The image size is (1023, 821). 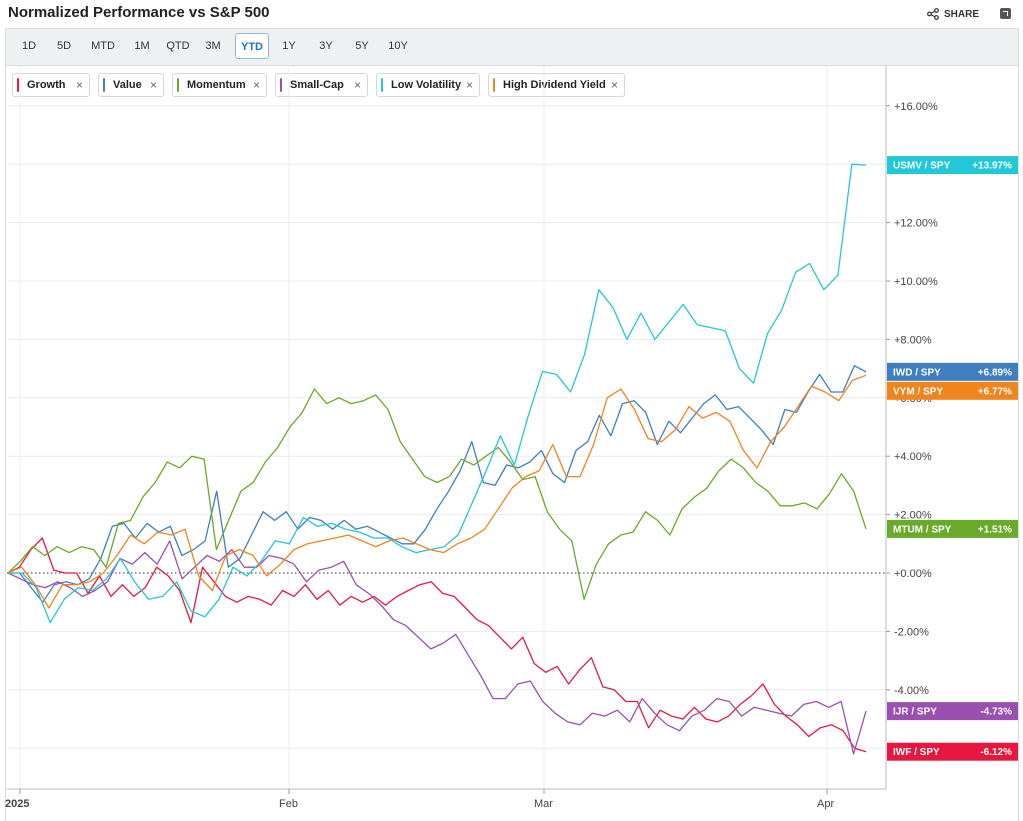 I want to click on range-button-3y: 3Y, so click(x=326, y=46).